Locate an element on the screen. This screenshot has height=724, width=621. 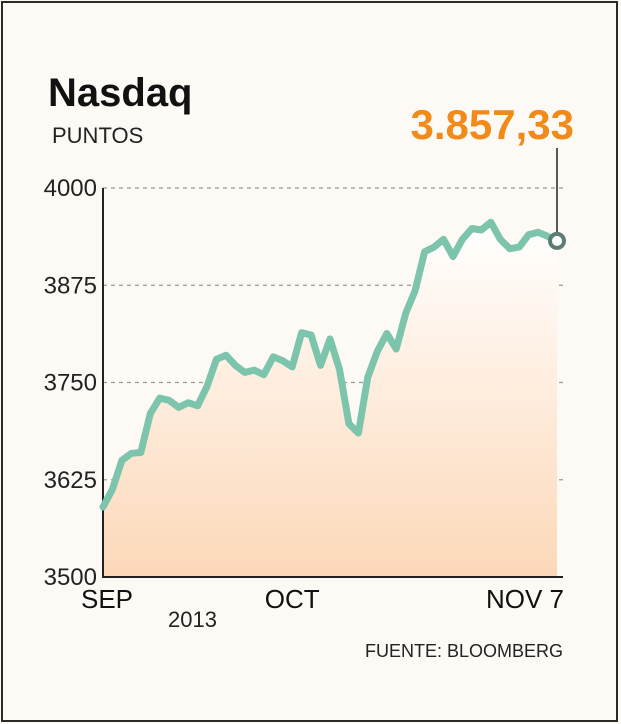
last-value-marker is located at coordinates (557, 240).